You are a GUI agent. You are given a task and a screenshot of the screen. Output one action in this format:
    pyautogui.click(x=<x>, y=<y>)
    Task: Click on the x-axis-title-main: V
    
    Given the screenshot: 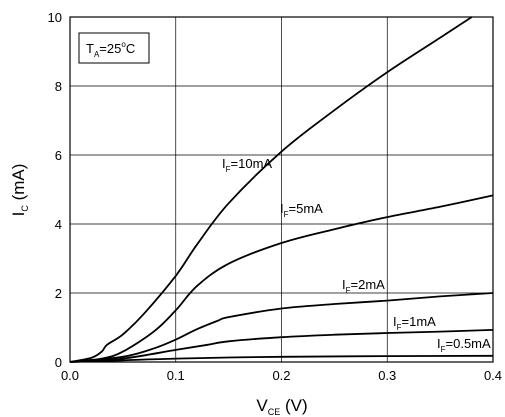 What is the action you would take?
    pyautogui.click(x=262, y=405)
    